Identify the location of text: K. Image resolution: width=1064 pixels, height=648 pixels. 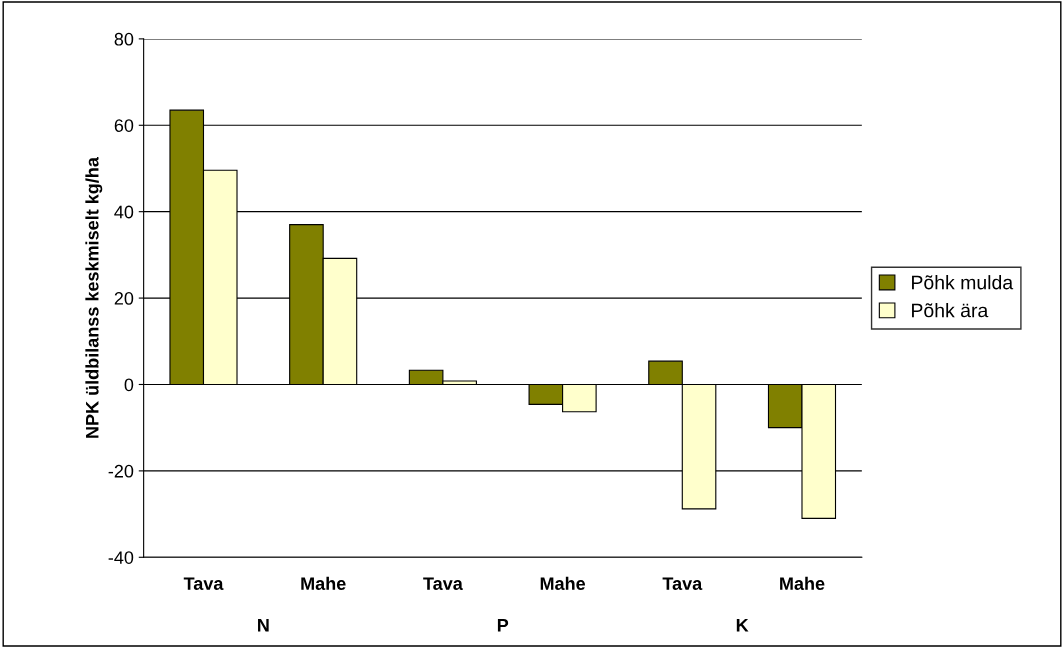
(742, 625).